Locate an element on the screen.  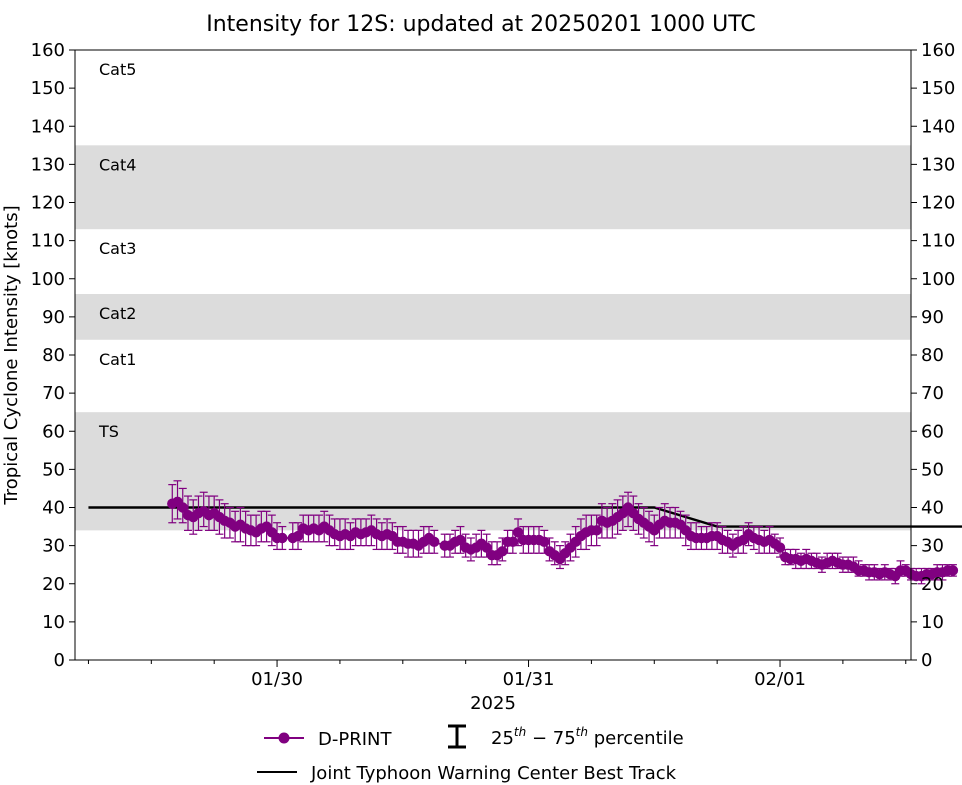
y-tick-label-left: 70 is located at coordinates (53, 393).